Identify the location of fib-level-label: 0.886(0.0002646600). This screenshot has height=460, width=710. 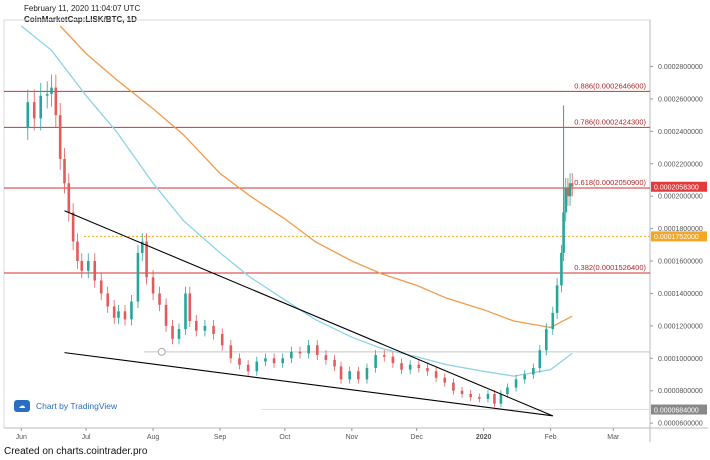
(610, 85).